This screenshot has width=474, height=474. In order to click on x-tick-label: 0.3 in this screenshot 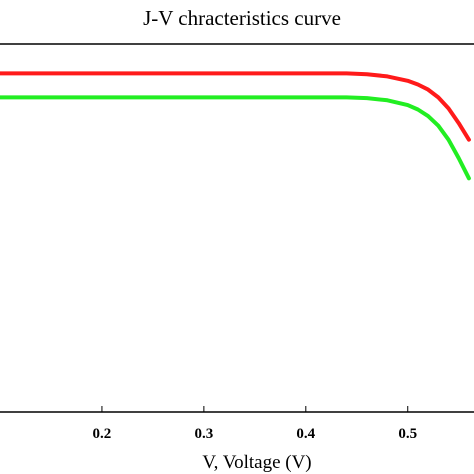, I will do `click(203, 434)`.